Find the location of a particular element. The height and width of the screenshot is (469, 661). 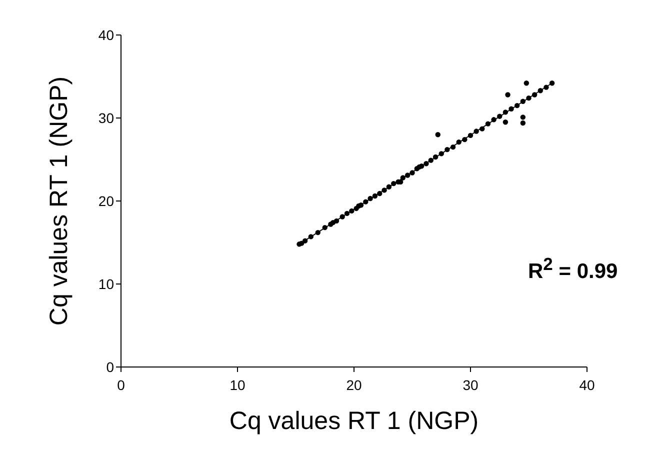

y-tick-label: 30 is located at coordinates (106, 118).